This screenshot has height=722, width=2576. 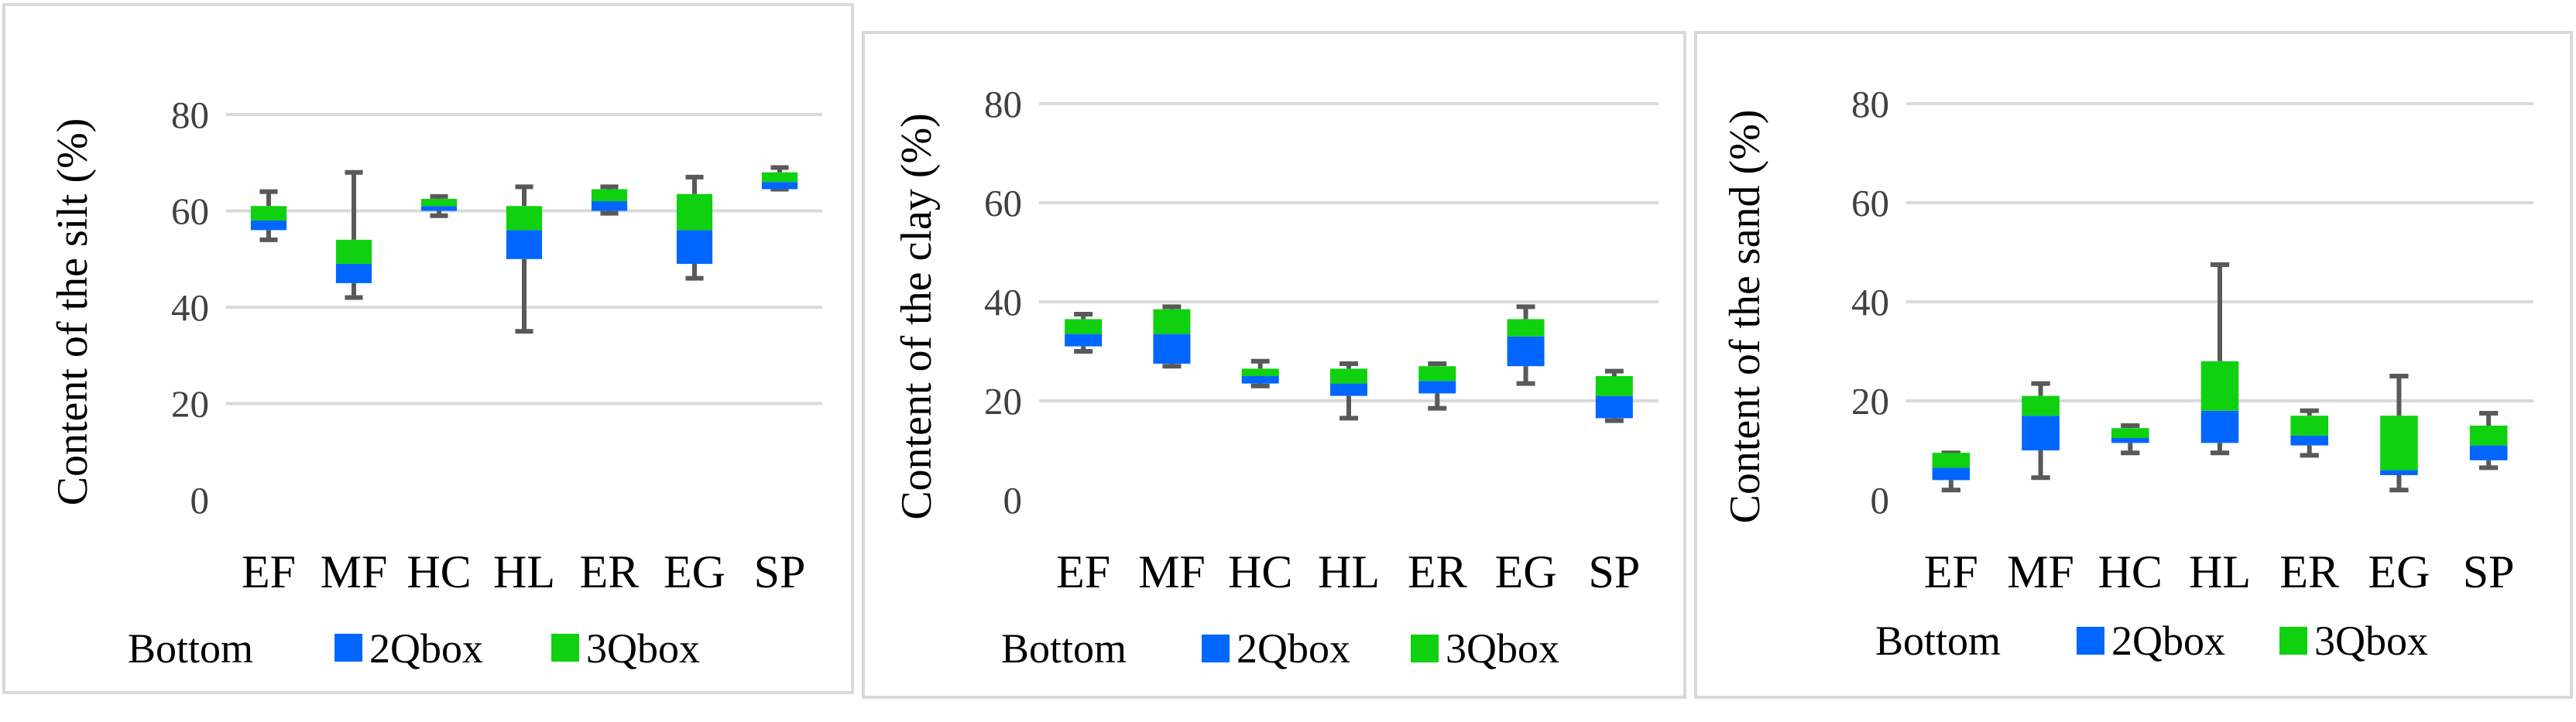 What do you see at coordinates (73, 312) in the screenshot?
I see `y-axis-label-silt: Content of the silt (%)` at bounding box center [73, 312].